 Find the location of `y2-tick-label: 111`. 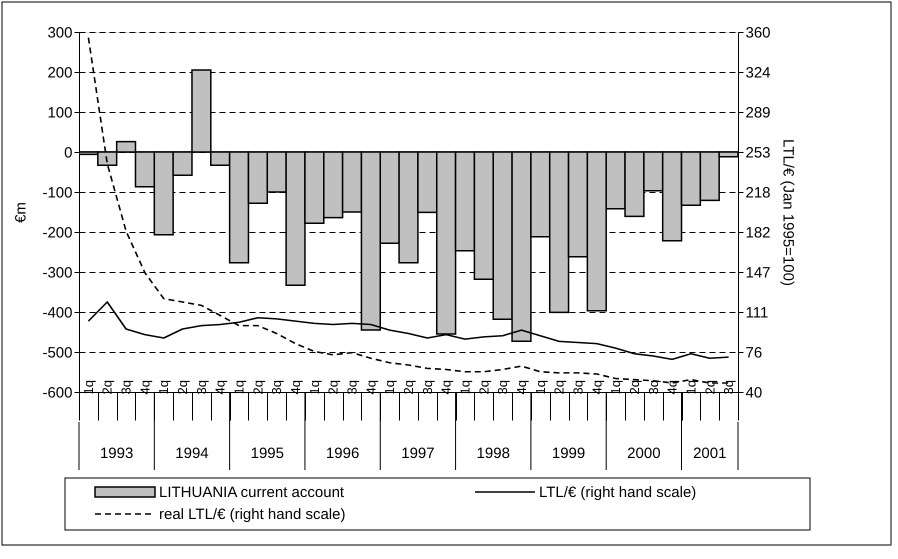

y2-tick-label: 111 is located at coordinates (757, 313).